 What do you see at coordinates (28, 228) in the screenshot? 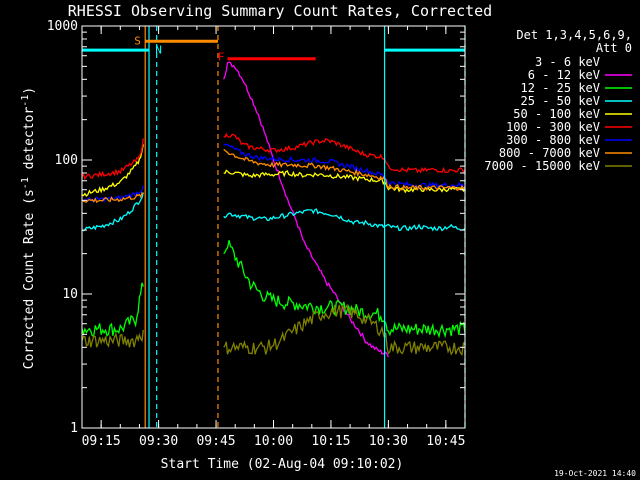
I see `y-axis-label: Corrected Count Rate (s-1 detector-1)` at bounding box center [28, 228].